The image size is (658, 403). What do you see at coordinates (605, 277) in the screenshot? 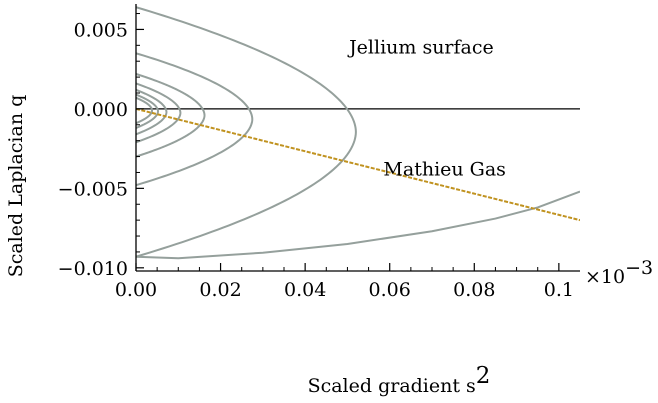
I see `x-multiplier-base: ×10` at bounding box center [605, 277].